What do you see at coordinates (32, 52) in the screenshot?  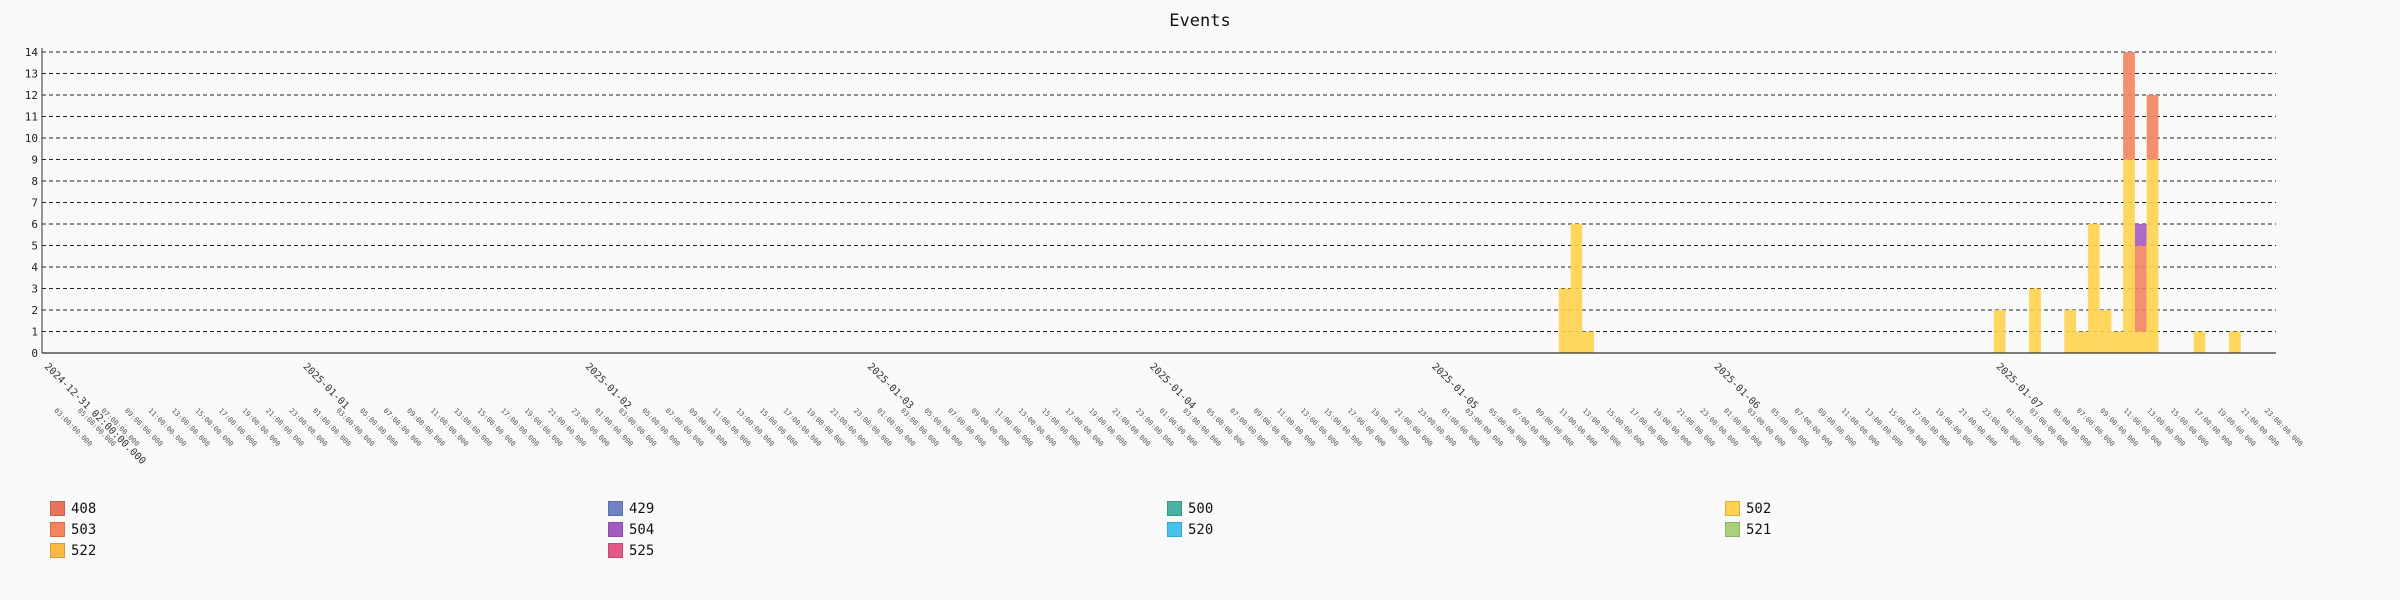 I see `y-tick-label: 14` at bounding box center [32, 52].